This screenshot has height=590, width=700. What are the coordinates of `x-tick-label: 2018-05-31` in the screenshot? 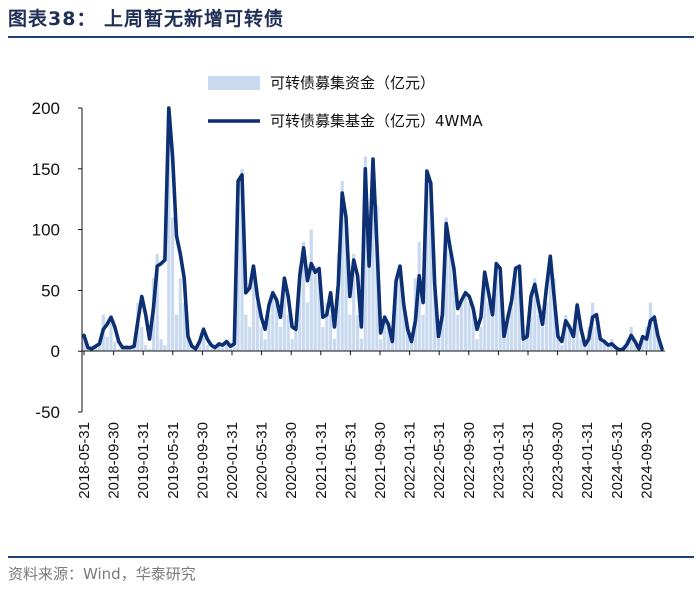 It's located at (84, 460).